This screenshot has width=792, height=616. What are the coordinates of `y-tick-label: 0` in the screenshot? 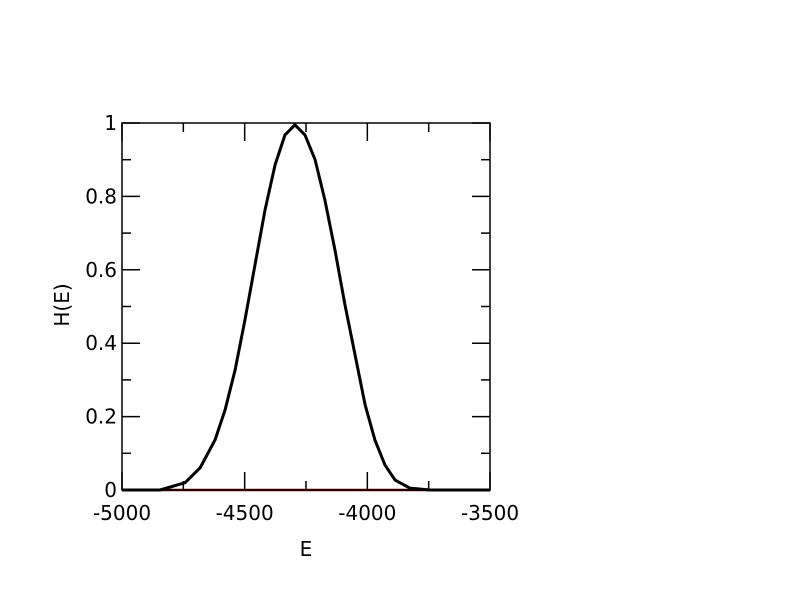 It's located at (110, 490).